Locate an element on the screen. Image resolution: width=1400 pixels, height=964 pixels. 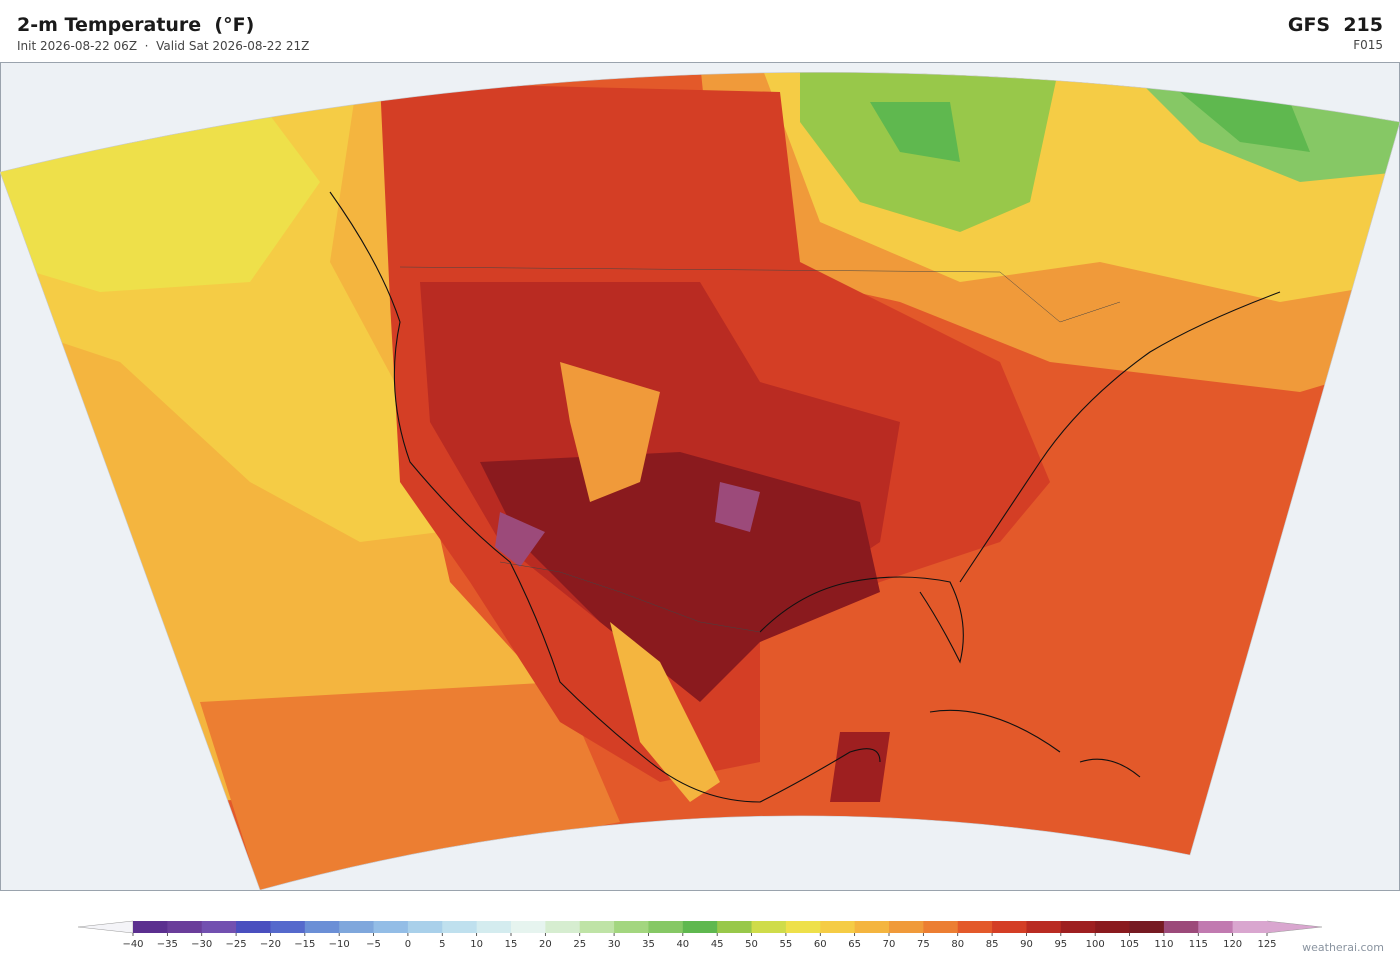
colorbar-tick-label: 90 is located at coordinates (1026, 944).